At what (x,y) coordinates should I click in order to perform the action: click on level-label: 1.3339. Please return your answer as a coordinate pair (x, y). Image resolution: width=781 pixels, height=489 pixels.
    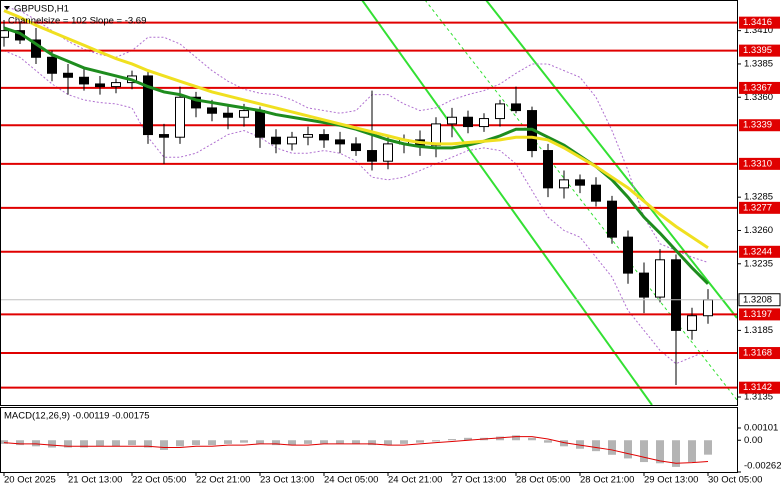
    Looking at the image, I should click on (757, 125).